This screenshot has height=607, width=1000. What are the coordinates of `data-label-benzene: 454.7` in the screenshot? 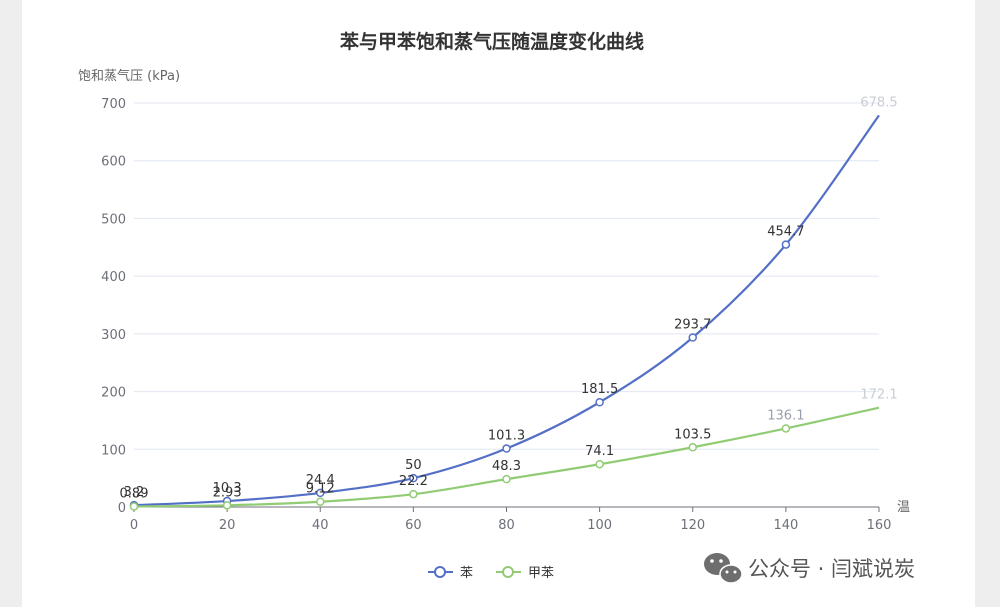 It's located at (785, 232).